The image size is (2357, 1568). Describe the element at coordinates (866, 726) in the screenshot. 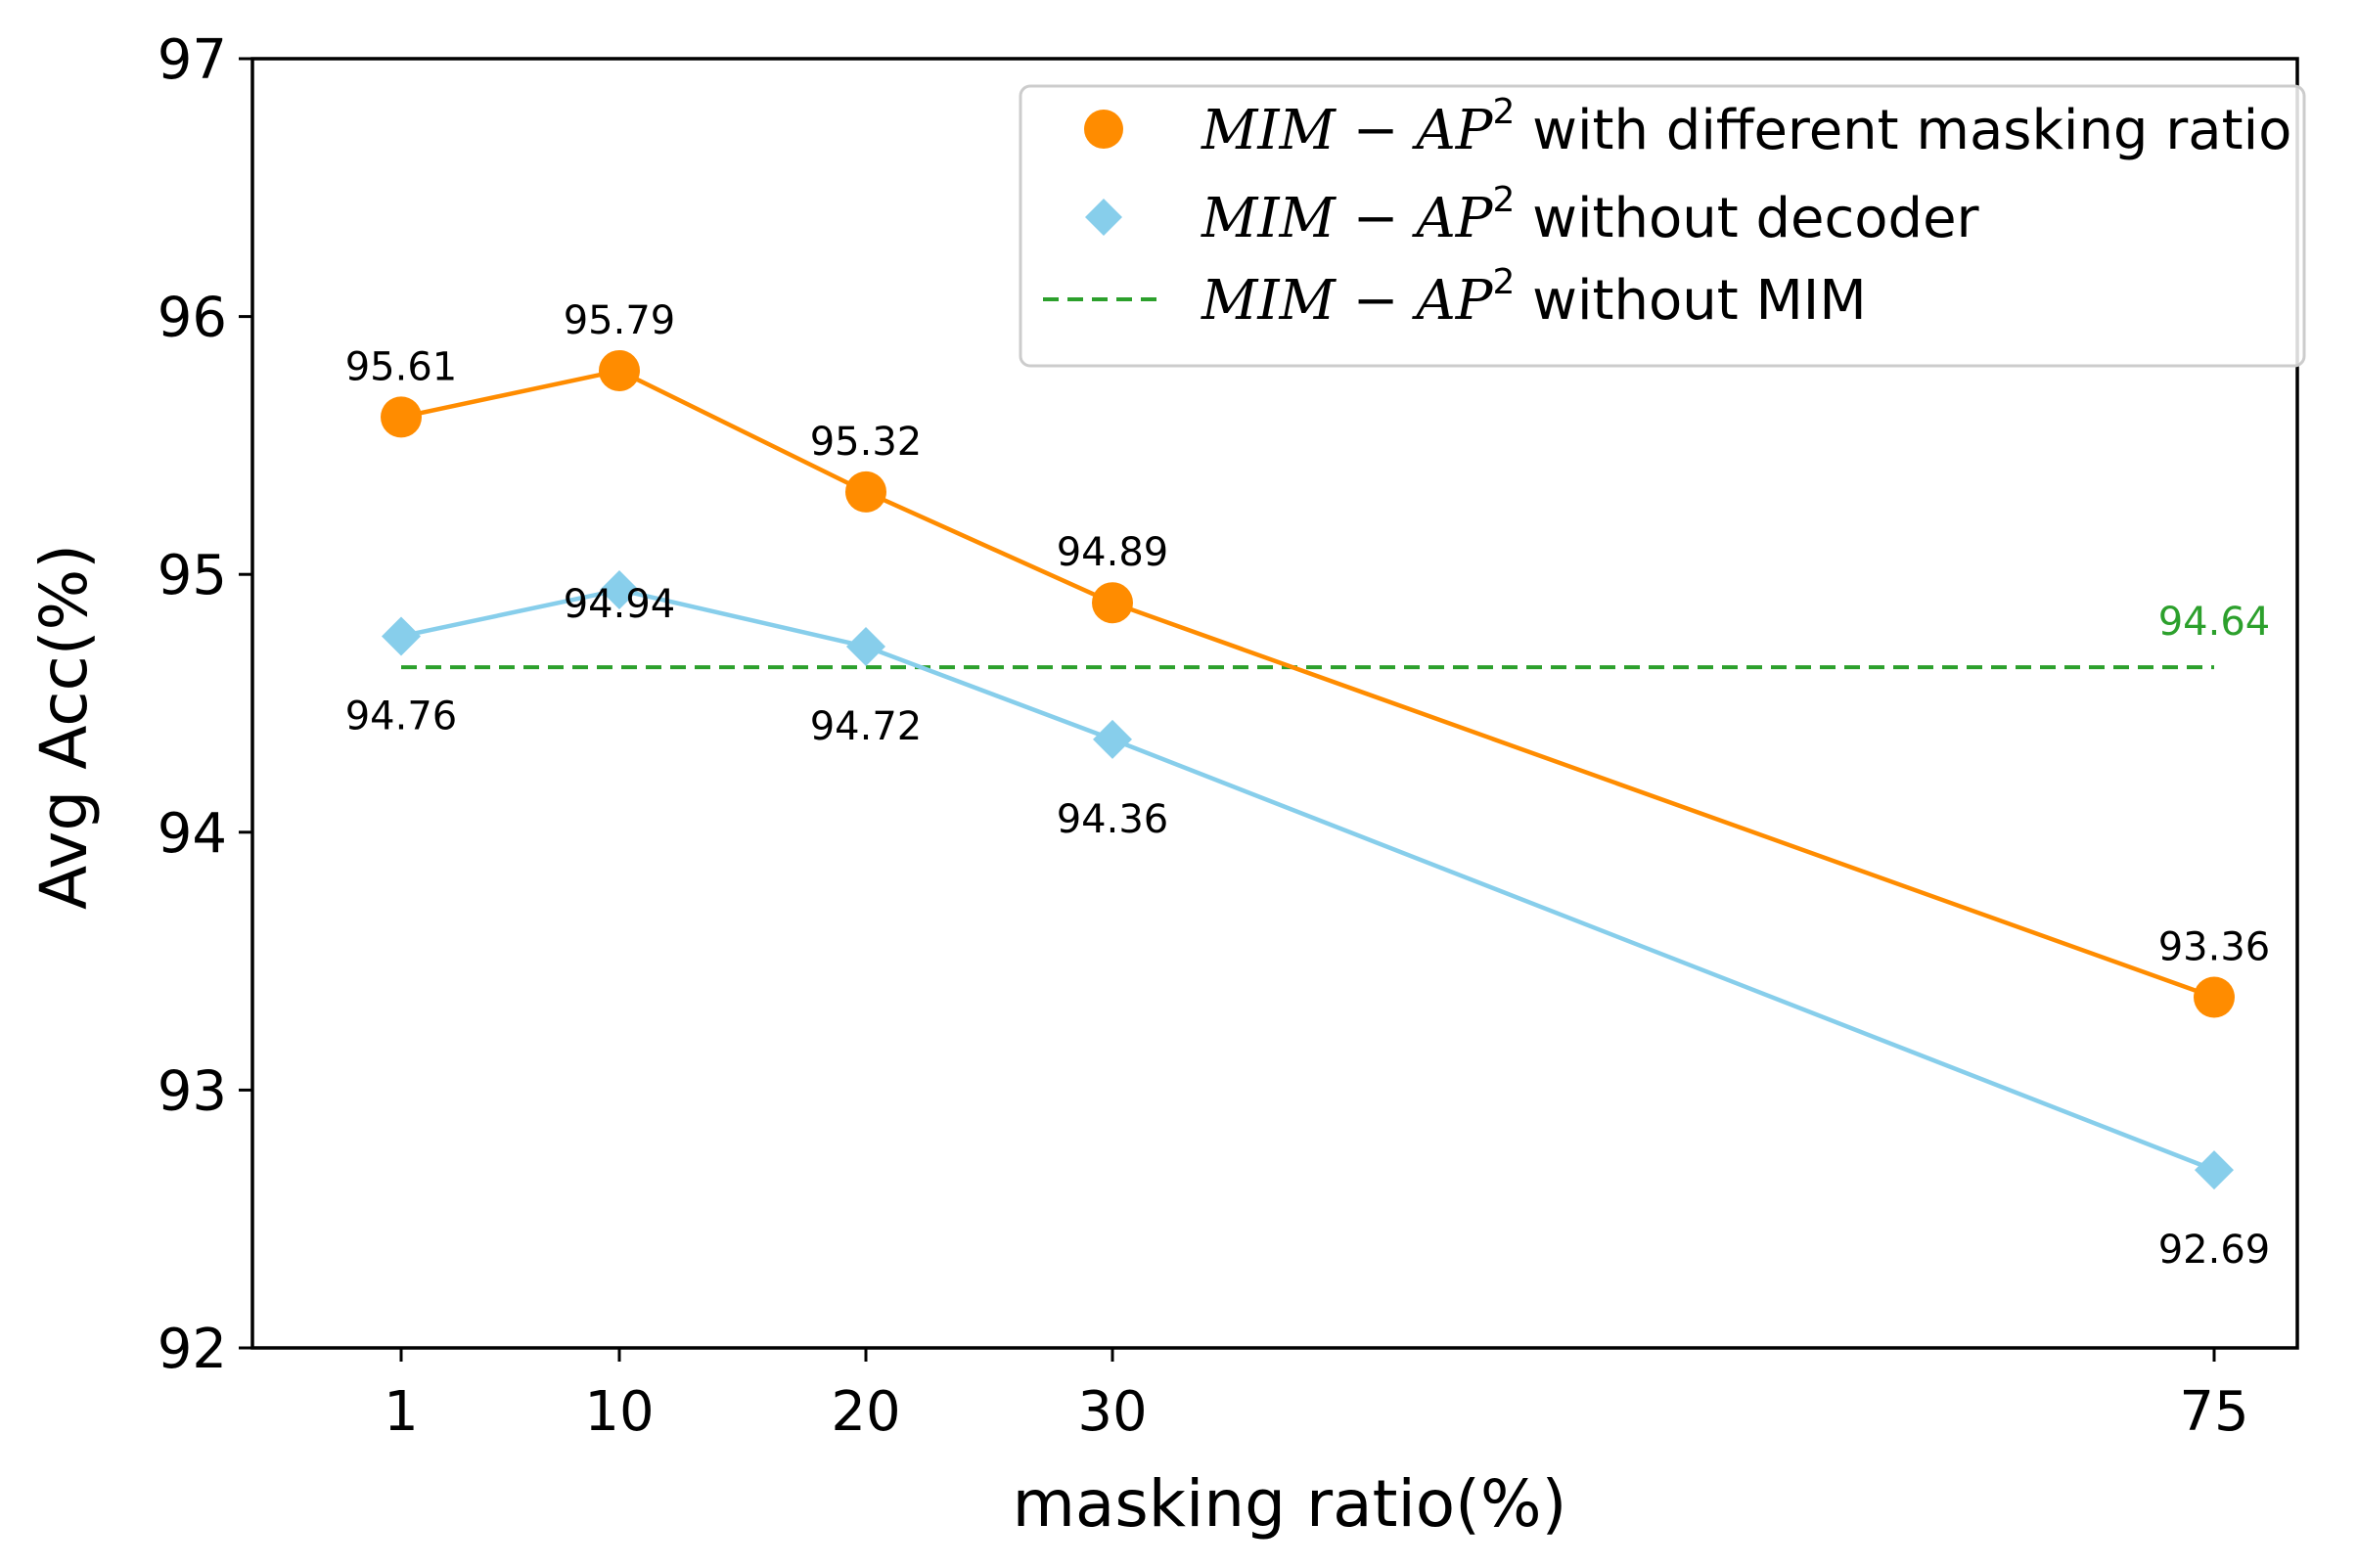

I see `data-label: 94.72` at that location.